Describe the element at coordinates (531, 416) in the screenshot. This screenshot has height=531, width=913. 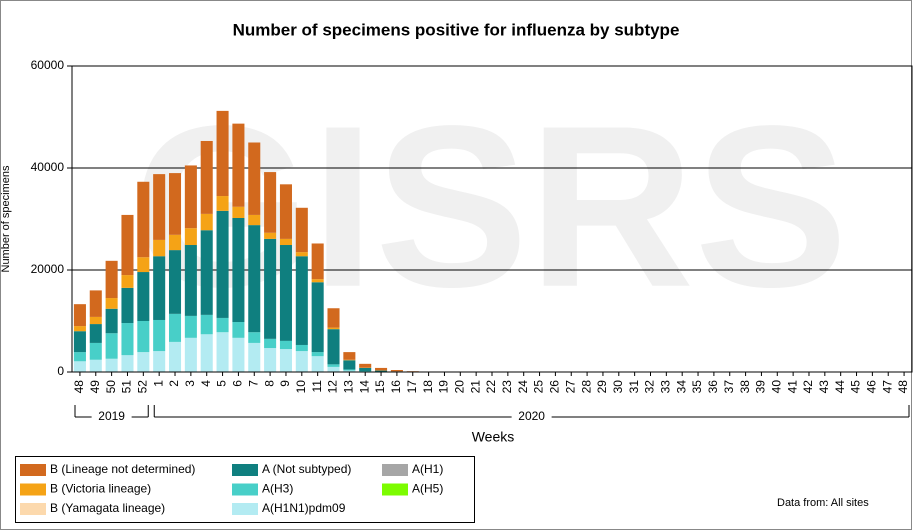
I see `year-label: 2020` at that location.